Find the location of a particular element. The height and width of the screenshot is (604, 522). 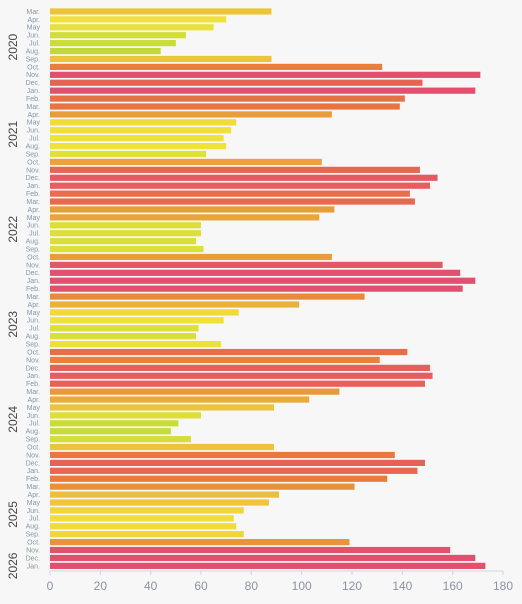

x-tick-label: 0 is located at coordinates (50, 586).